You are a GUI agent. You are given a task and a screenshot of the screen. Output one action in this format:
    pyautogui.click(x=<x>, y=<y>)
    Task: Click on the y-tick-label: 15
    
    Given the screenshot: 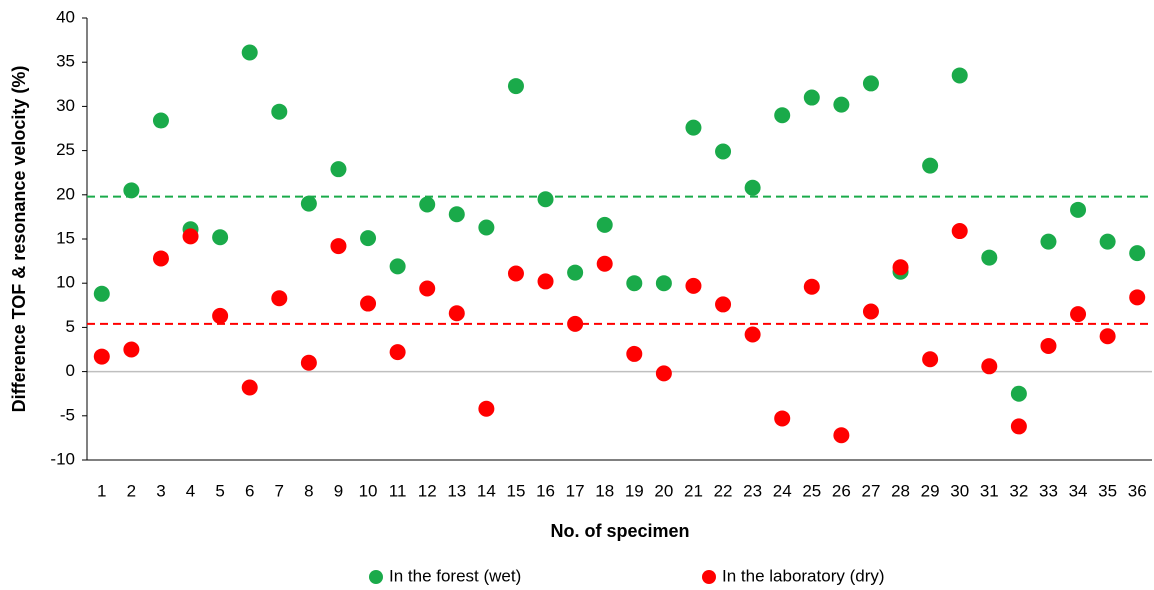 What is the action you would take?
    pyautogui.click(x=65, y=237)
    